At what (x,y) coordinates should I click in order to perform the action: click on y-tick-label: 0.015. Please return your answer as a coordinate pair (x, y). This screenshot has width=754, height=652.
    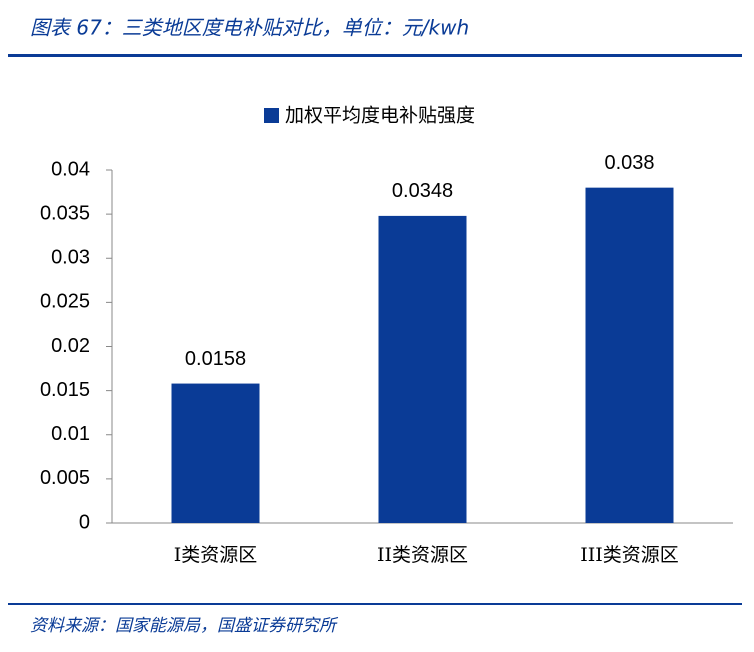
    Looking at the image, I should click on (65, 390).